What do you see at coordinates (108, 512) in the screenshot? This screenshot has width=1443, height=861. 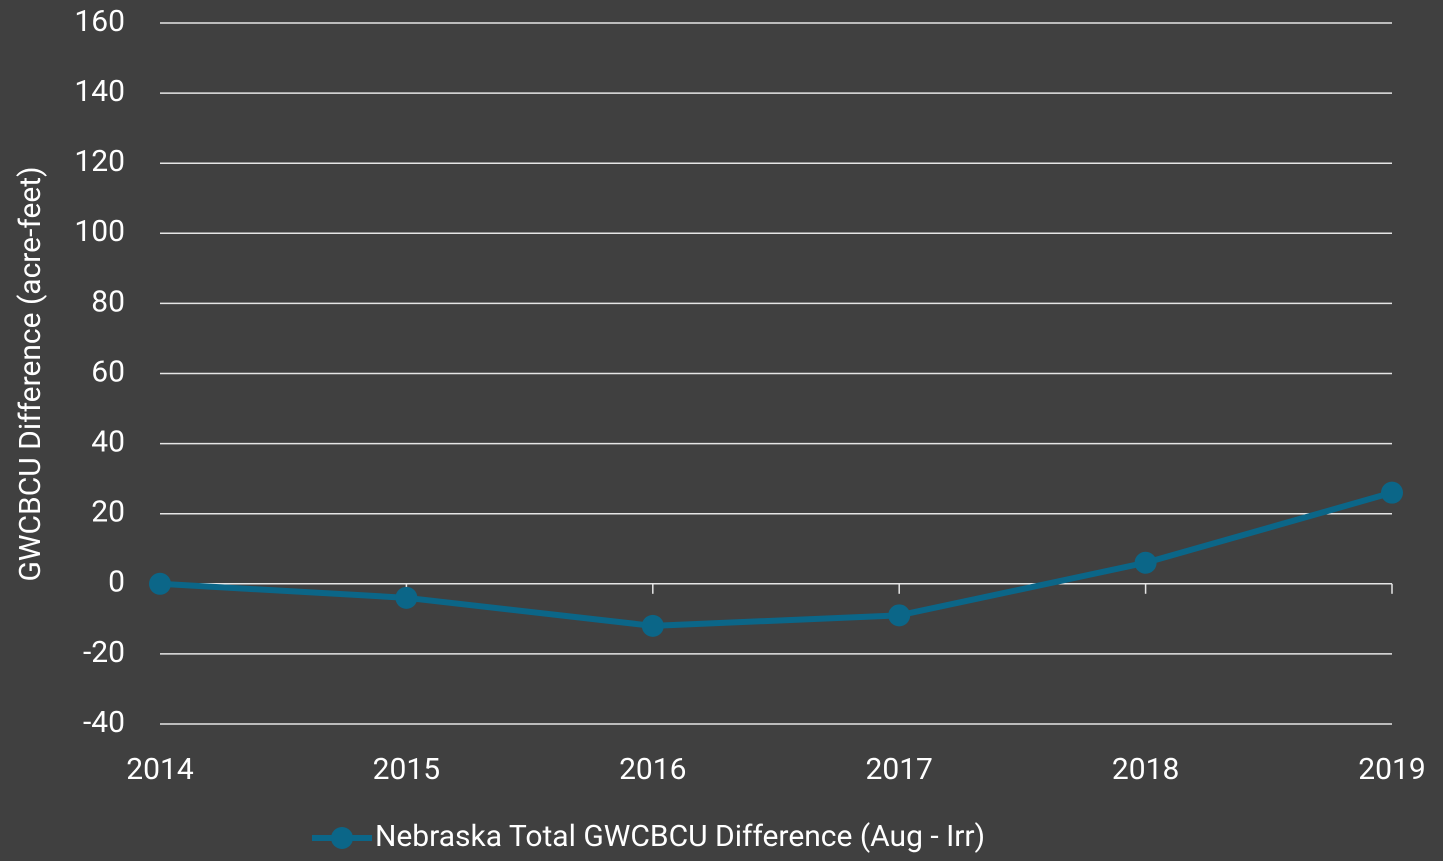 I see `y-tick-label: 20` at bounding box center [108, 512].